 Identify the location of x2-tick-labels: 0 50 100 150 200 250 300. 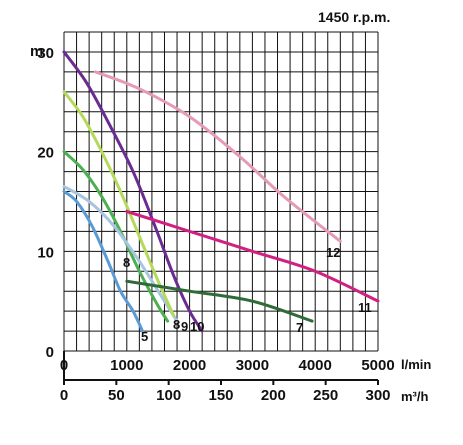
(225, 392).